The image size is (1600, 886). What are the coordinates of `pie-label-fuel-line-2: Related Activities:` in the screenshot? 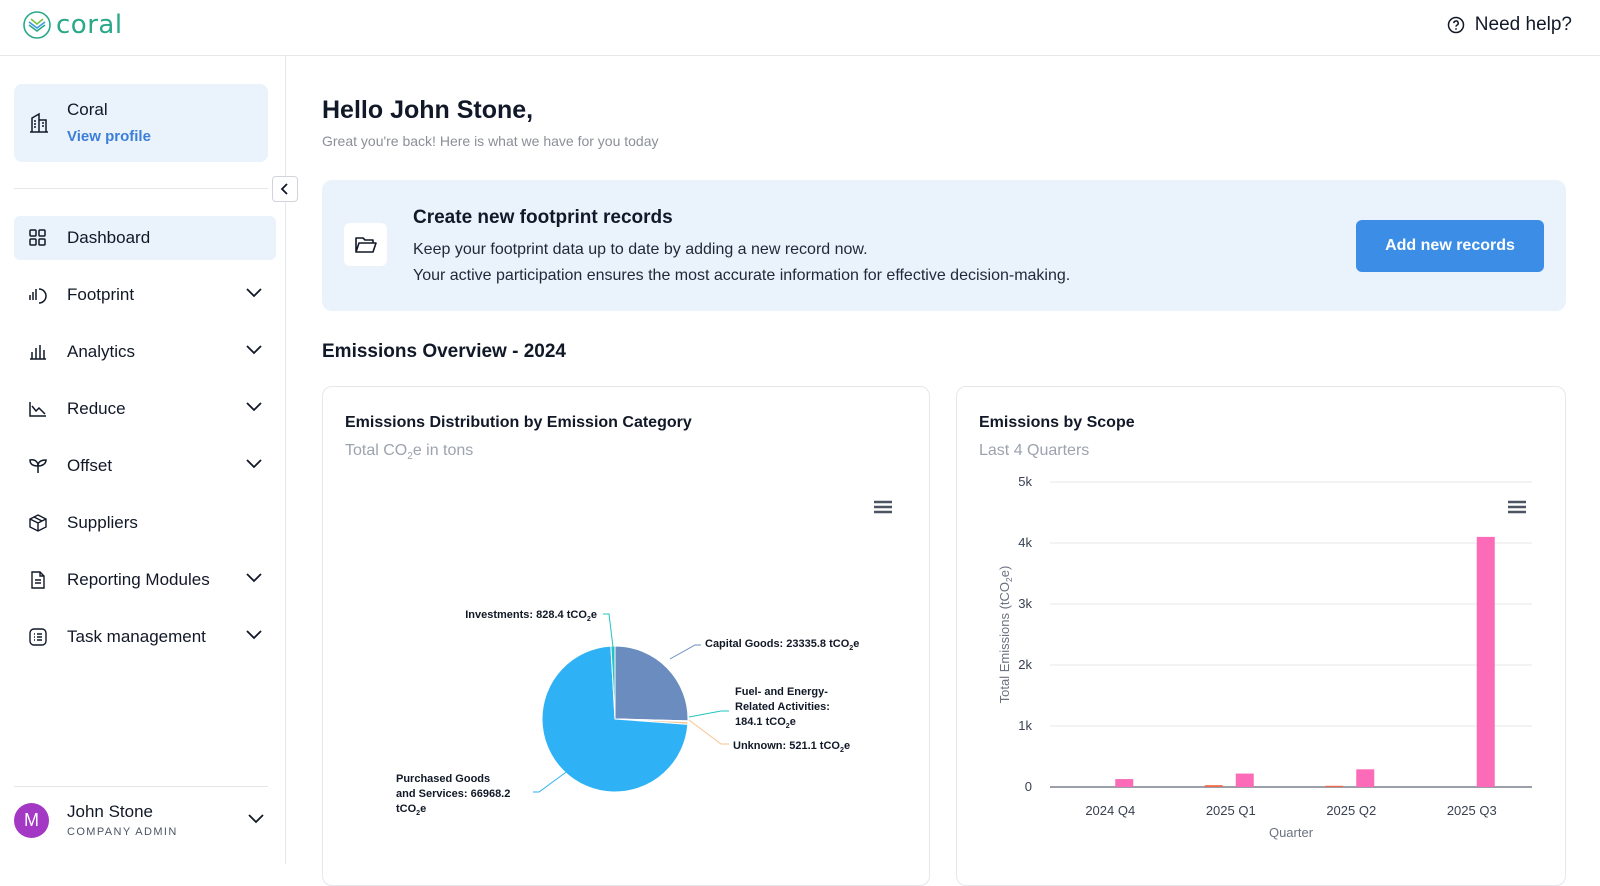 It's located at (782, 707).